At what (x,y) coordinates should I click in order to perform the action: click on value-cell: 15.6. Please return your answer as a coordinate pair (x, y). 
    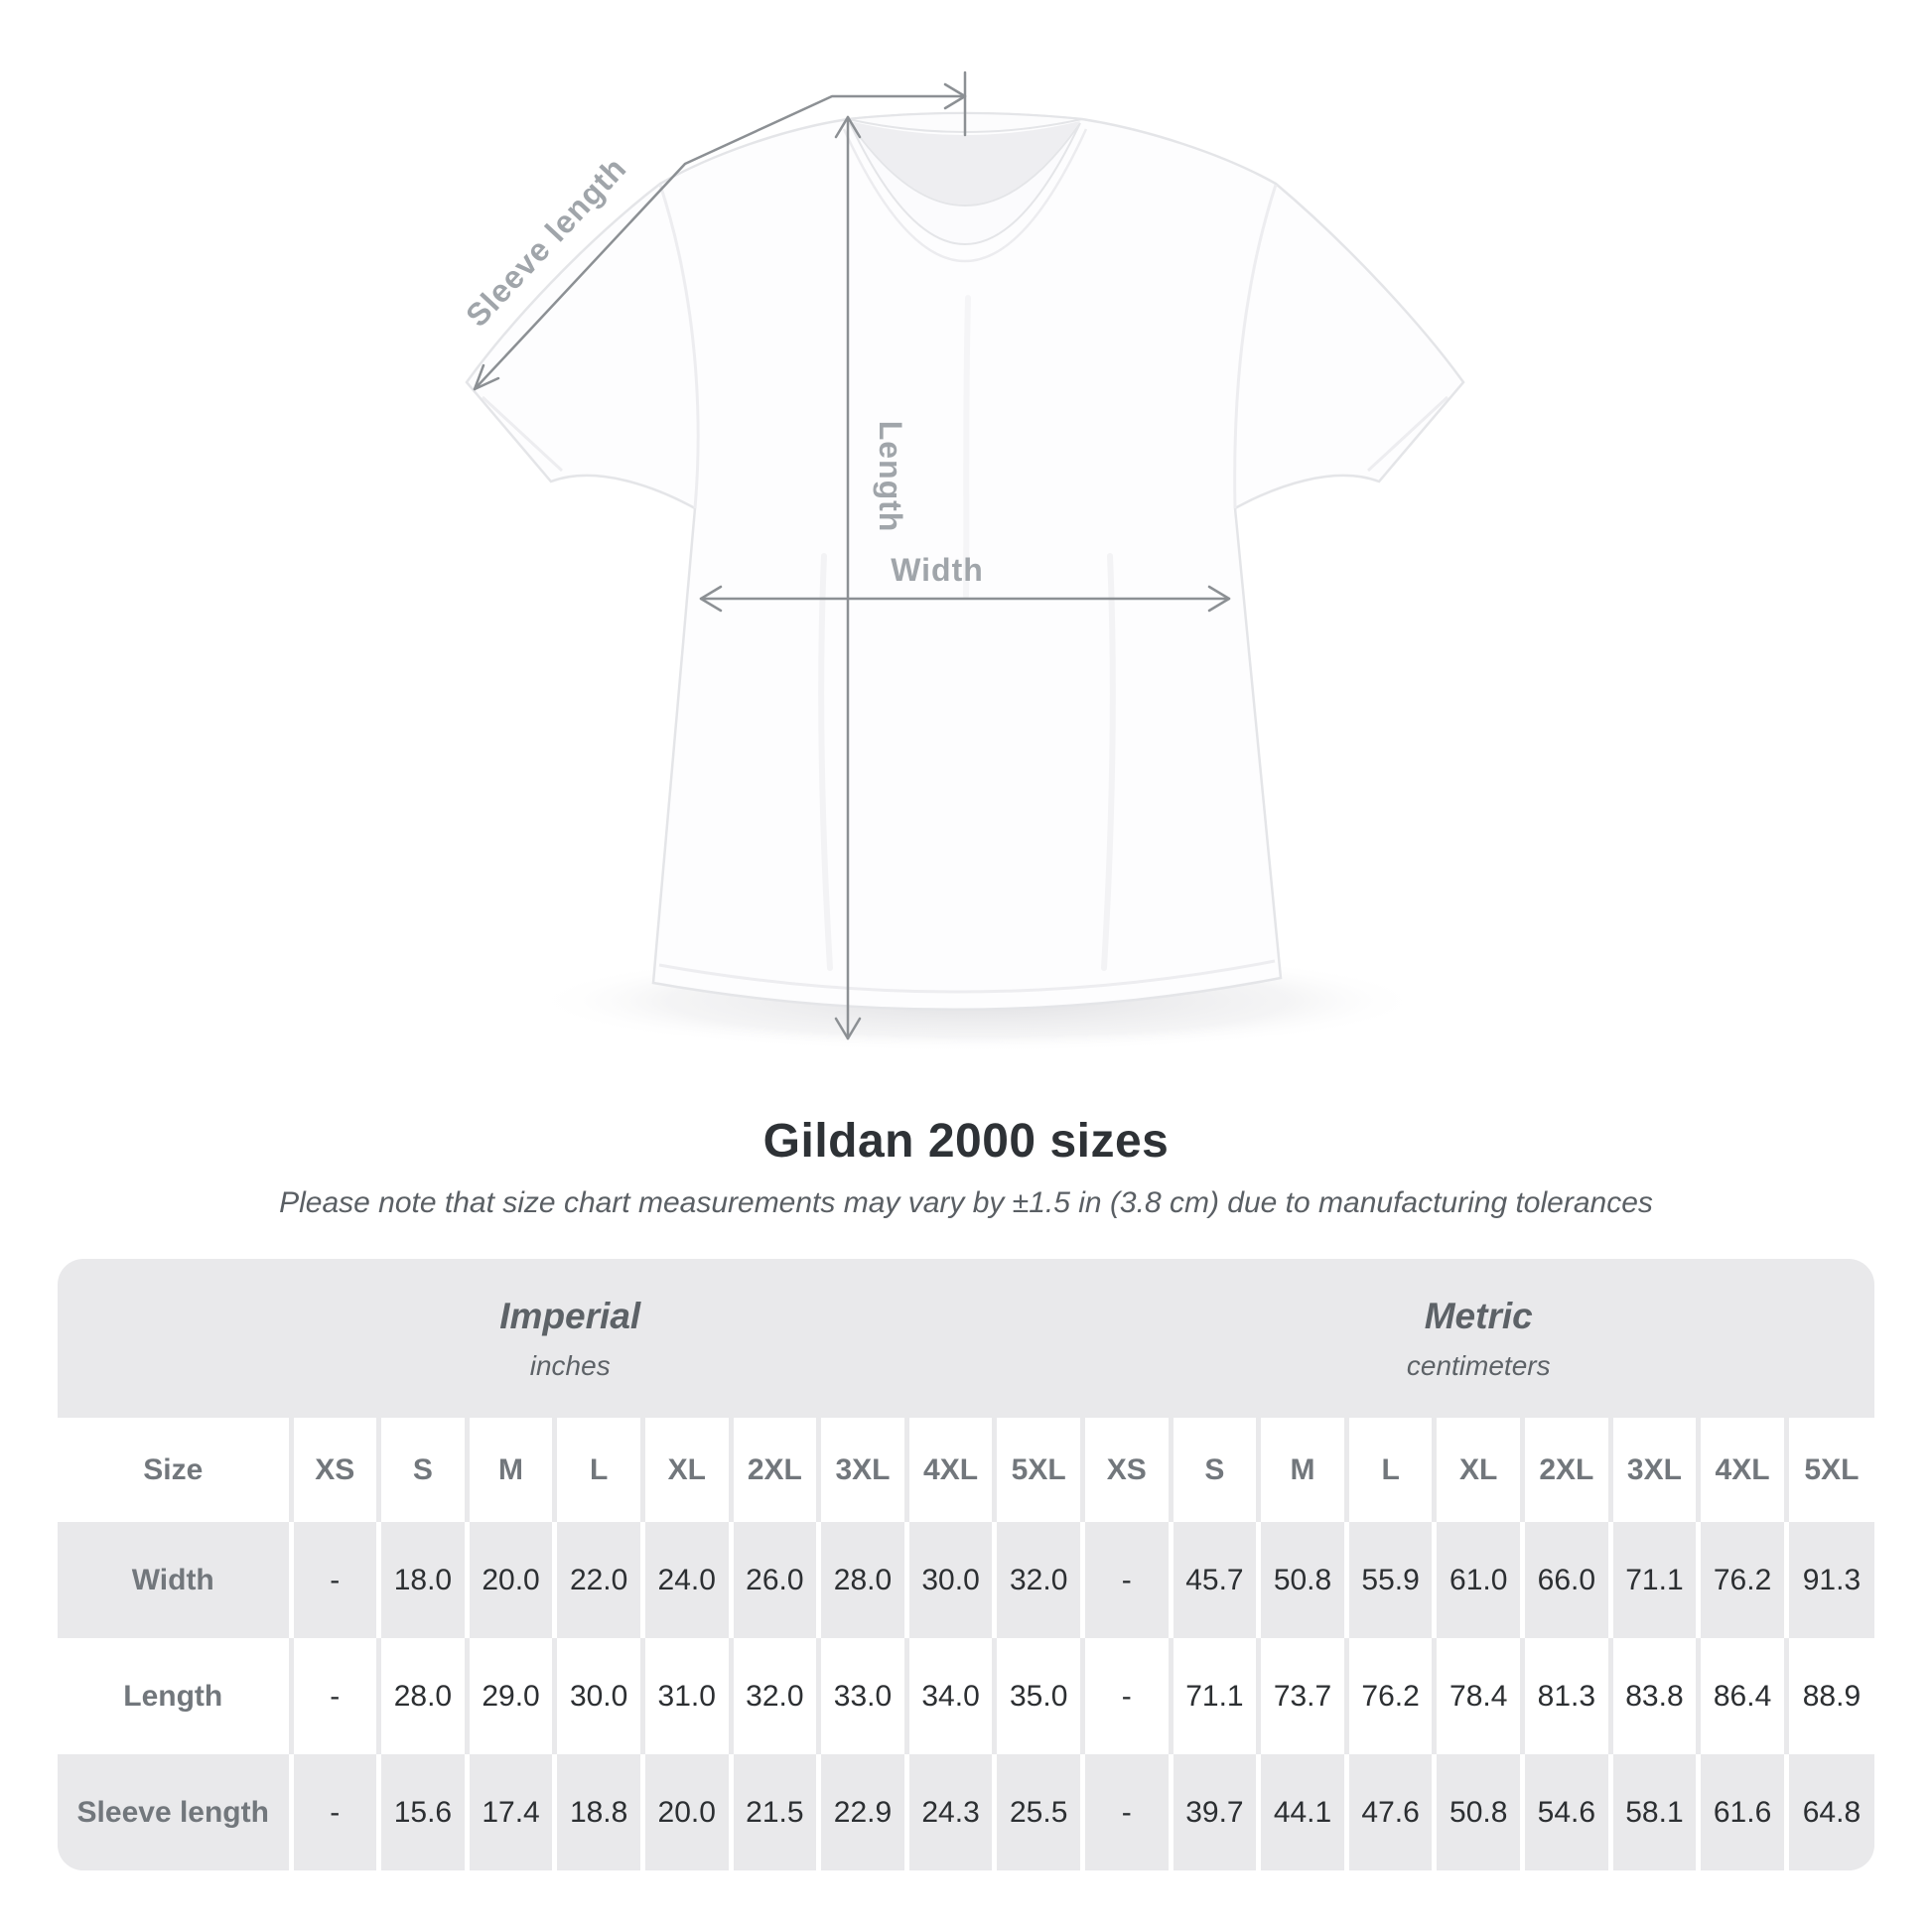
    Looking at the image, I should click on (422, 1812).